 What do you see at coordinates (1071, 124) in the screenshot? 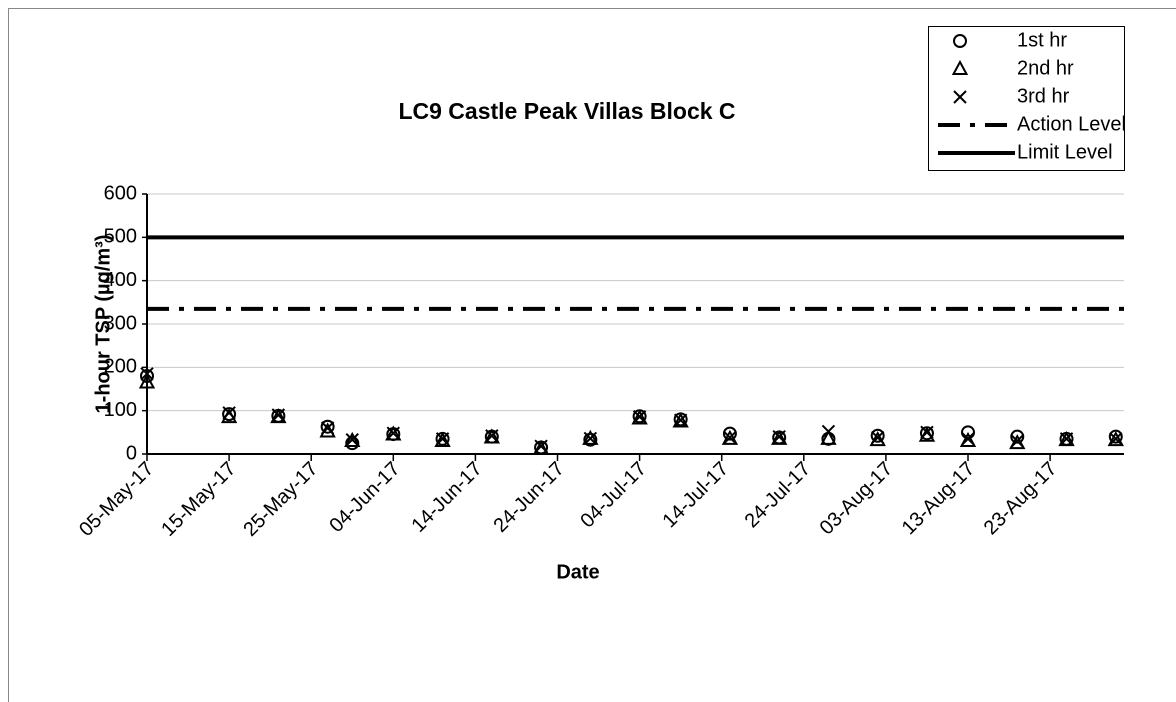
I see `legend-label: Action Level` at bounding box center [1071, 124].